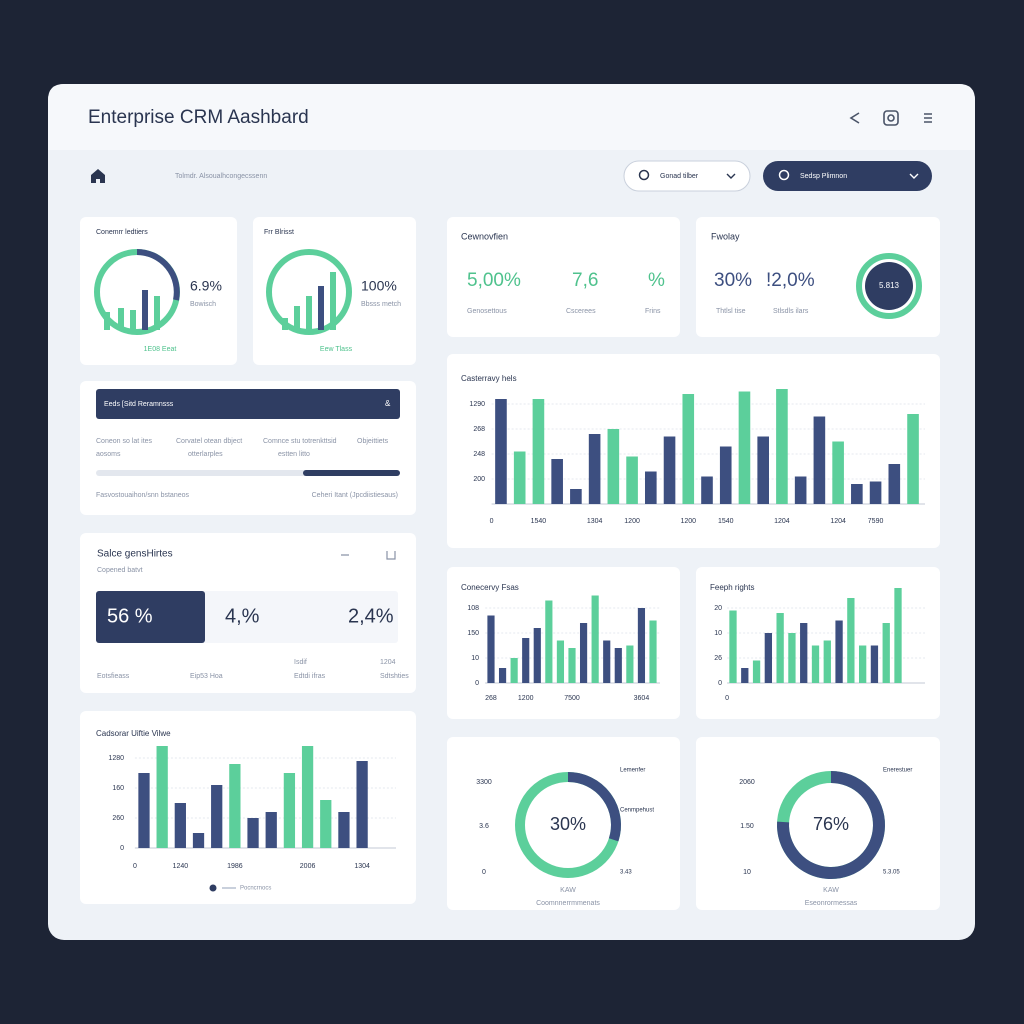 The height and width of the screenshot is (1024, 1024). What do you see at coordinates (150, 617) in the screenshot?
I see `segment-active` at bounding box center [150, 617].